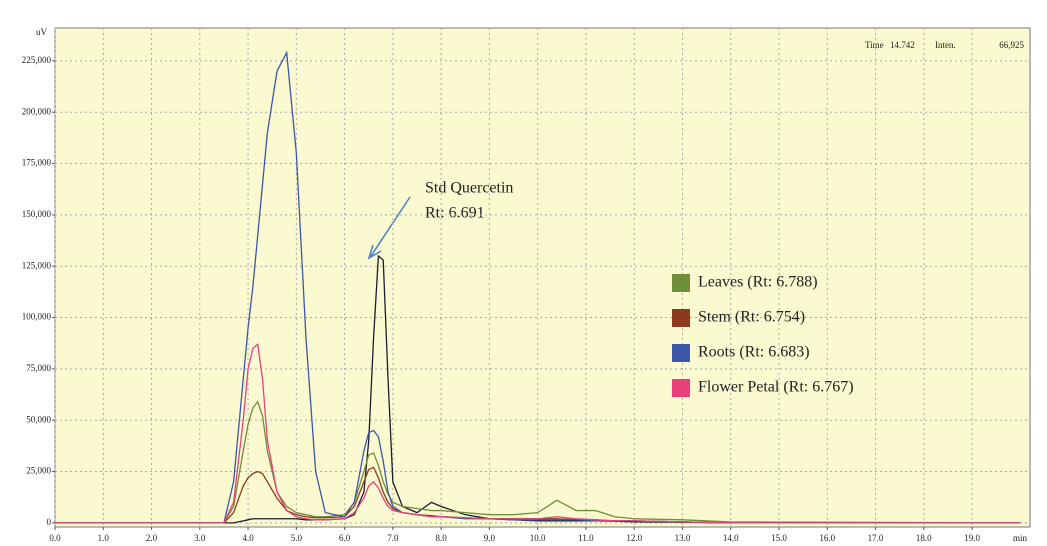 Image resolution: width=1047 pixels, height=546 pixels. Describe the element at coordinates (38, 368) in the screenshot. I see `y-tick-label: 75,000` at that location.